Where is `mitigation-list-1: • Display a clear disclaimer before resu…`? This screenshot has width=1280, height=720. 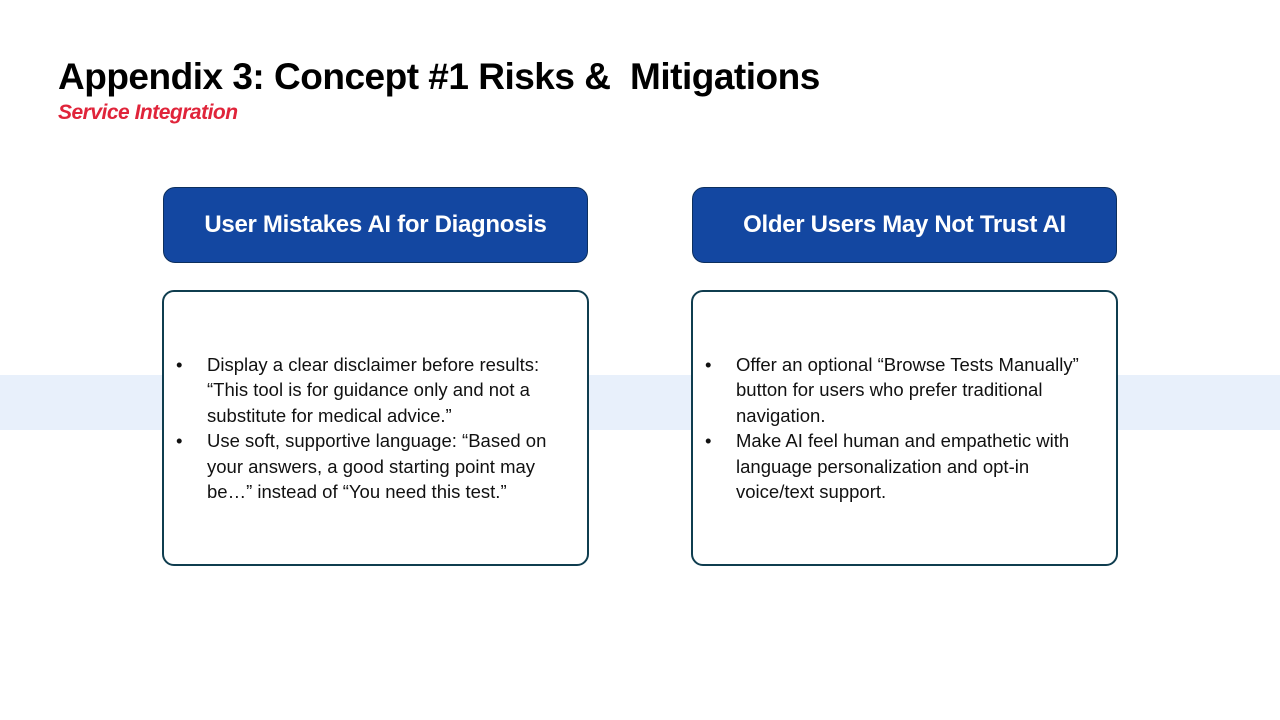
mitigation-list-1: • Display a clear disclaimer before resu… is located at coordinates (375, 428).